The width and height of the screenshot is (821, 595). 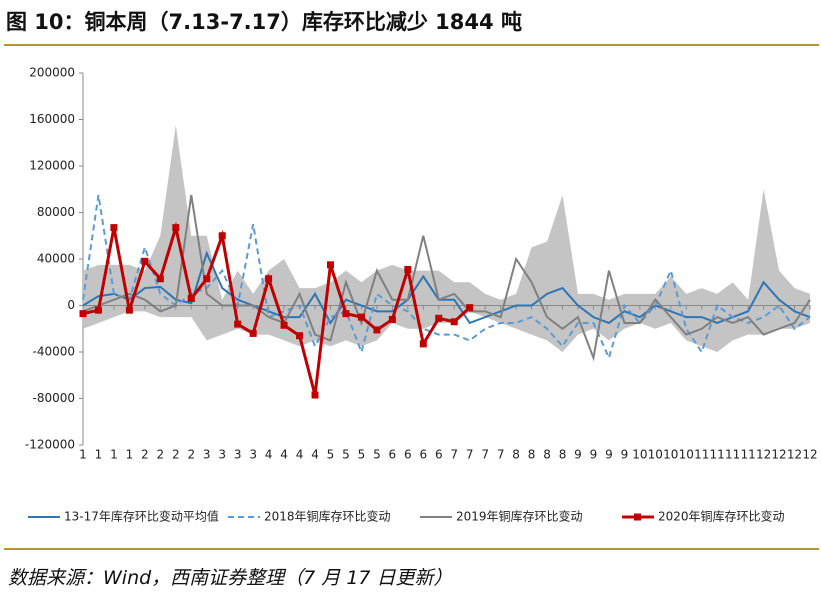 What do you see at coordinates (411, 549) in the screenshot?
I see `footer-rule` at bounding box center [411, 549].